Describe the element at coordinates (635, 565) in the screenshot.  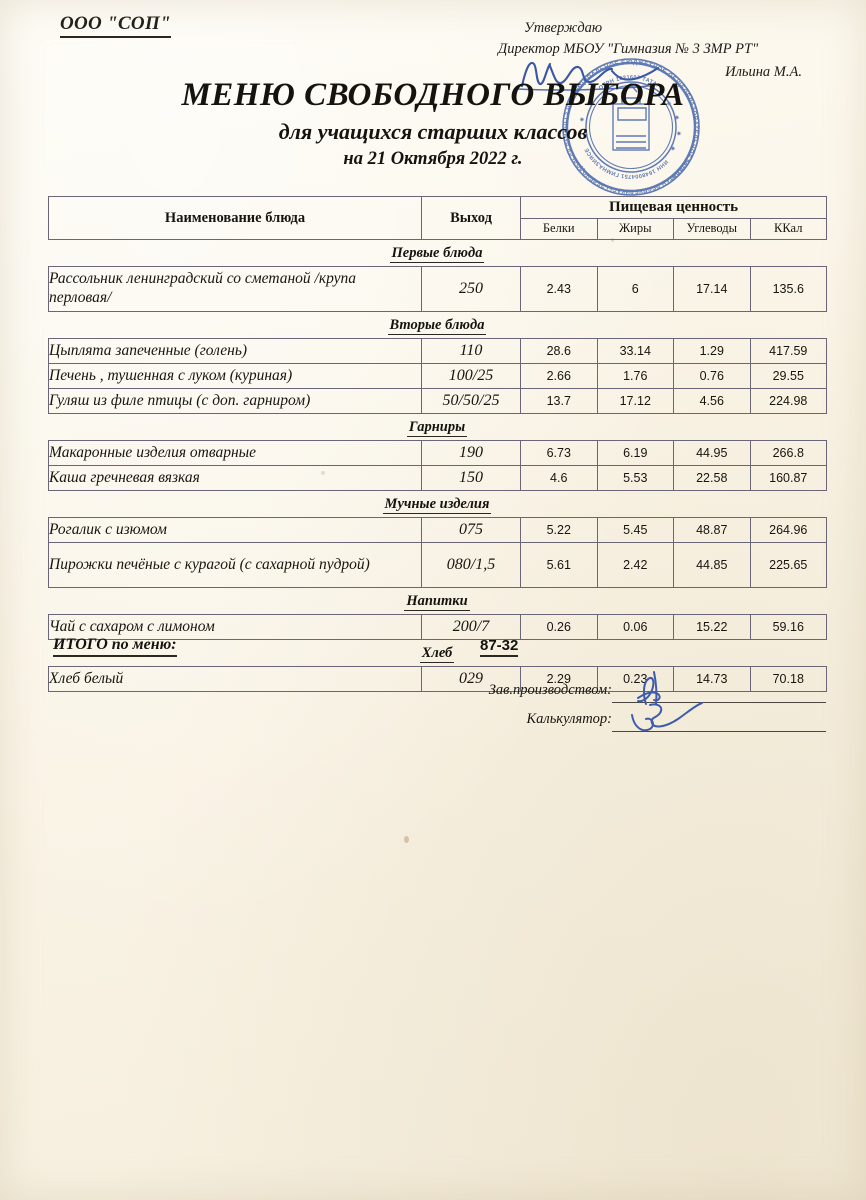
I see `cell-fat: 2.42` at that location.